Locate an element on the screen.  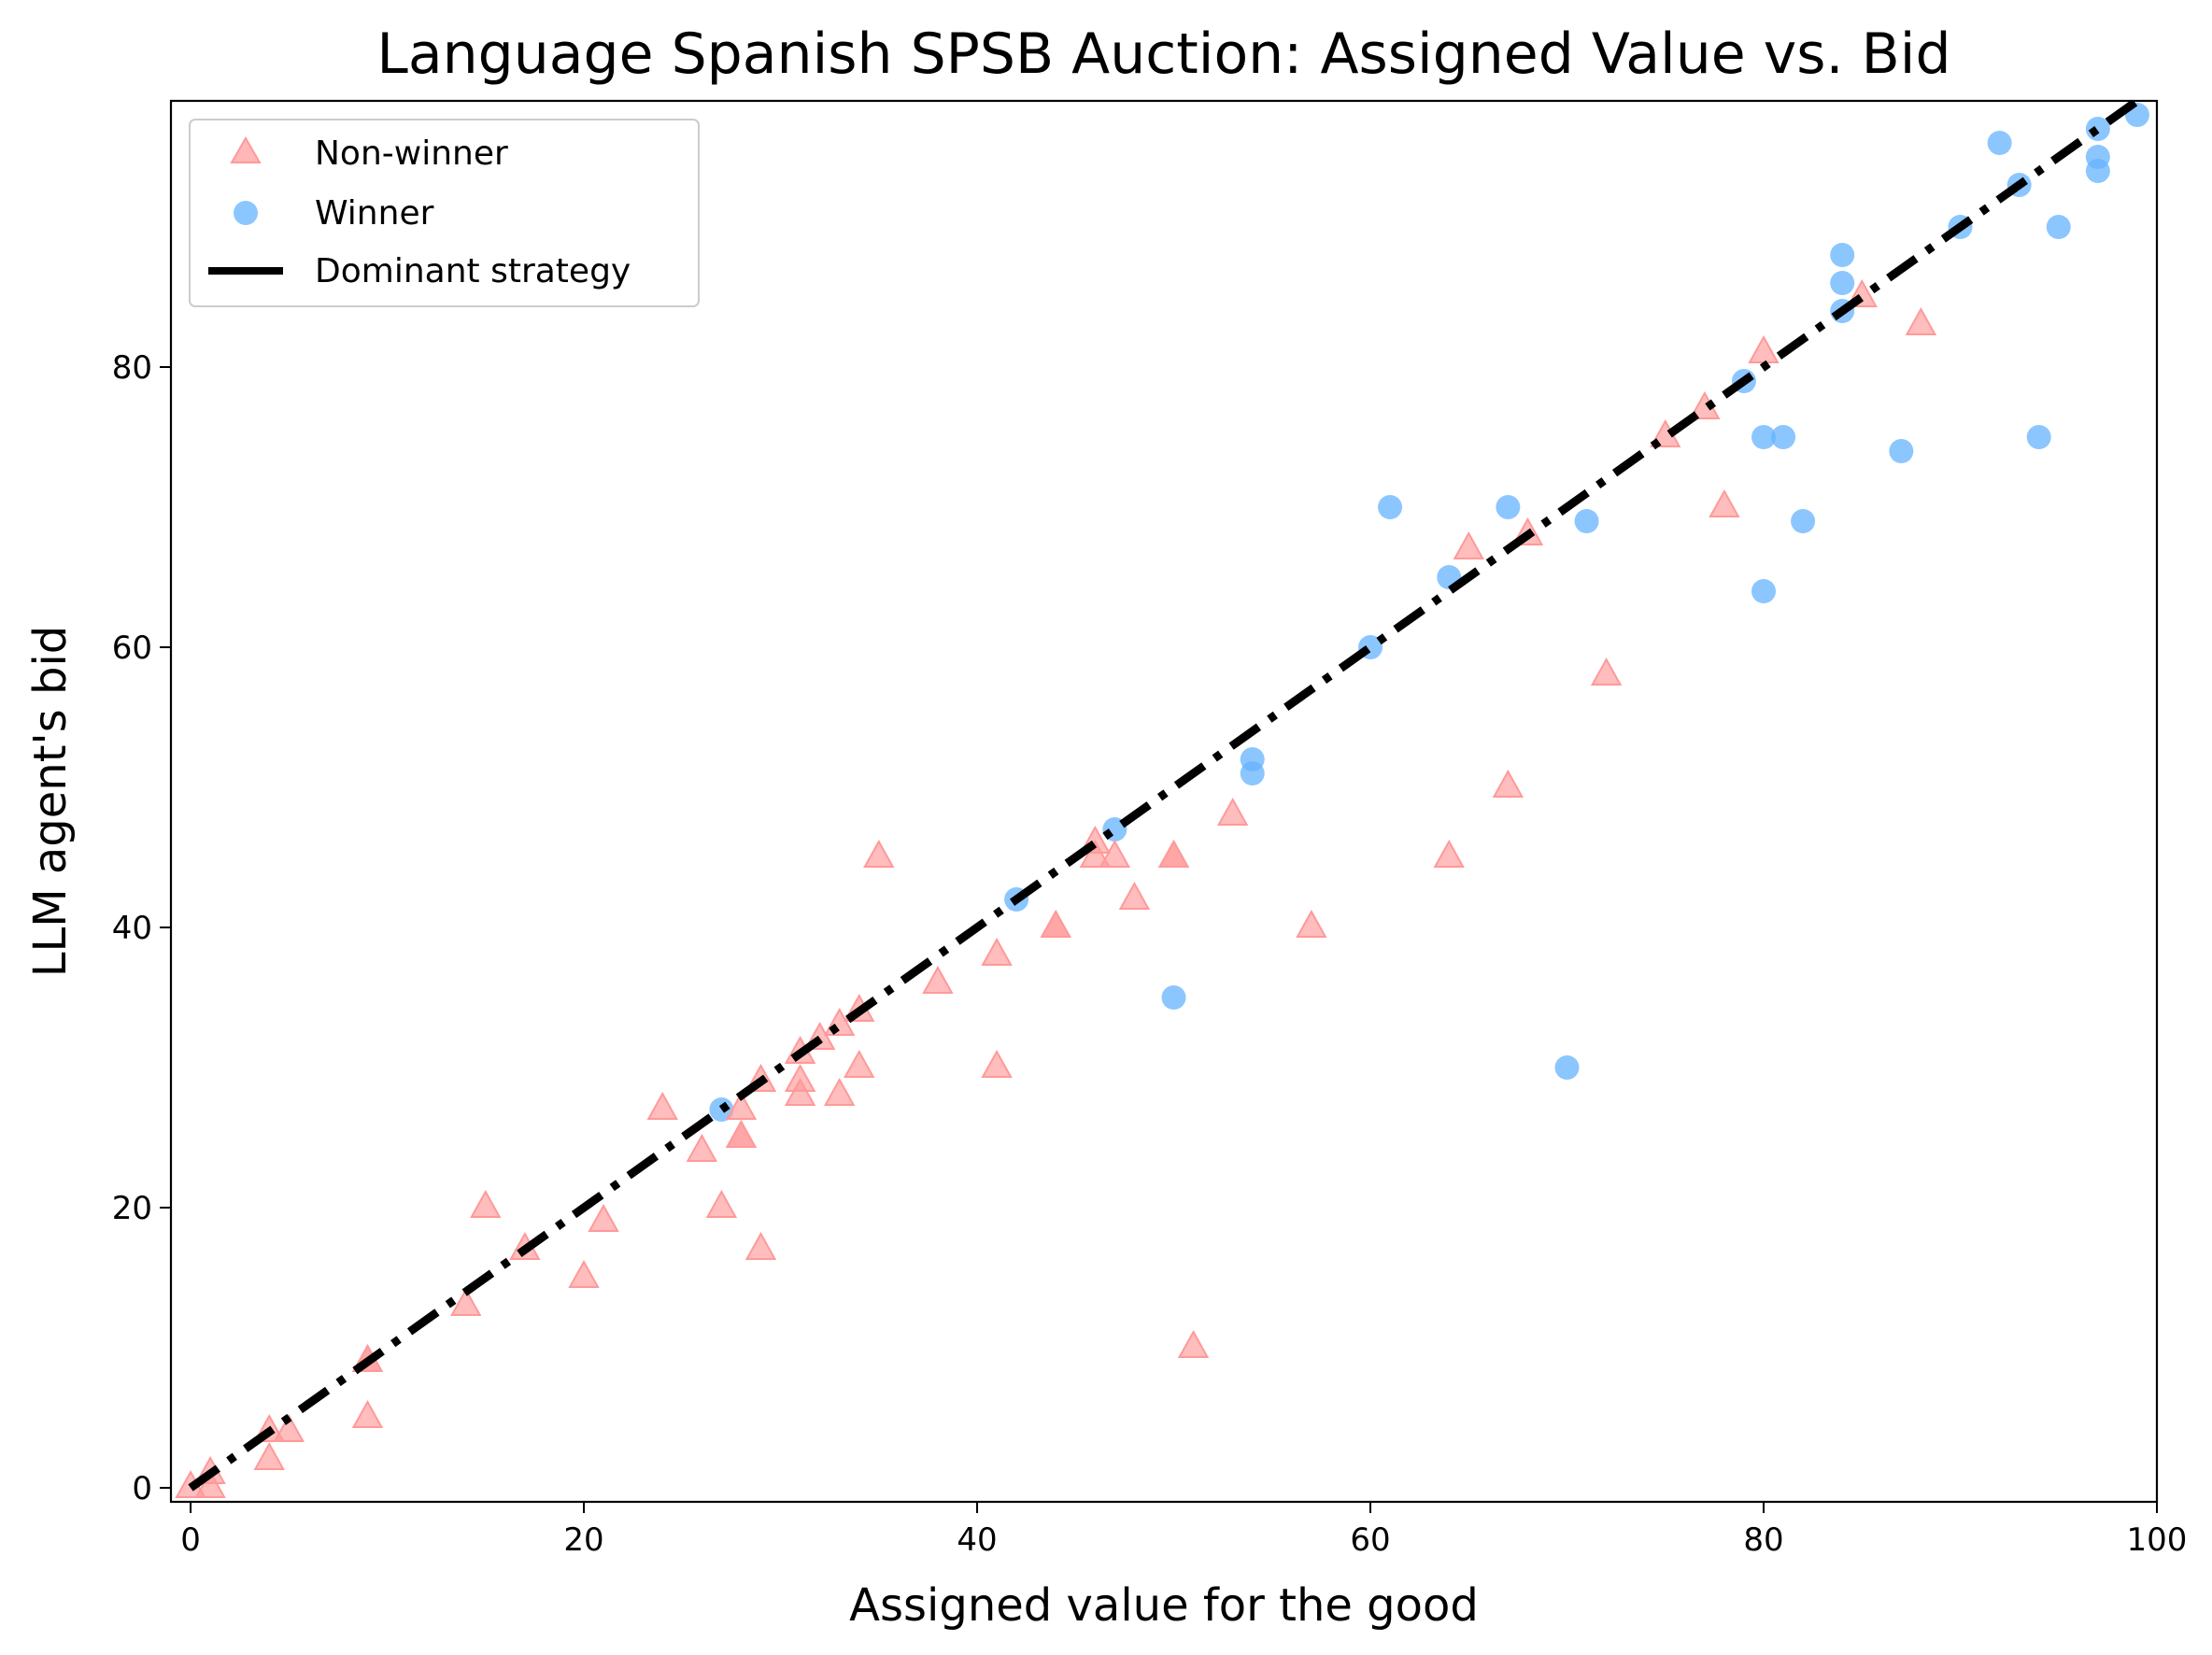
legend: Non-winner Winner Dominant strategy is located at coordinates (445, 213).